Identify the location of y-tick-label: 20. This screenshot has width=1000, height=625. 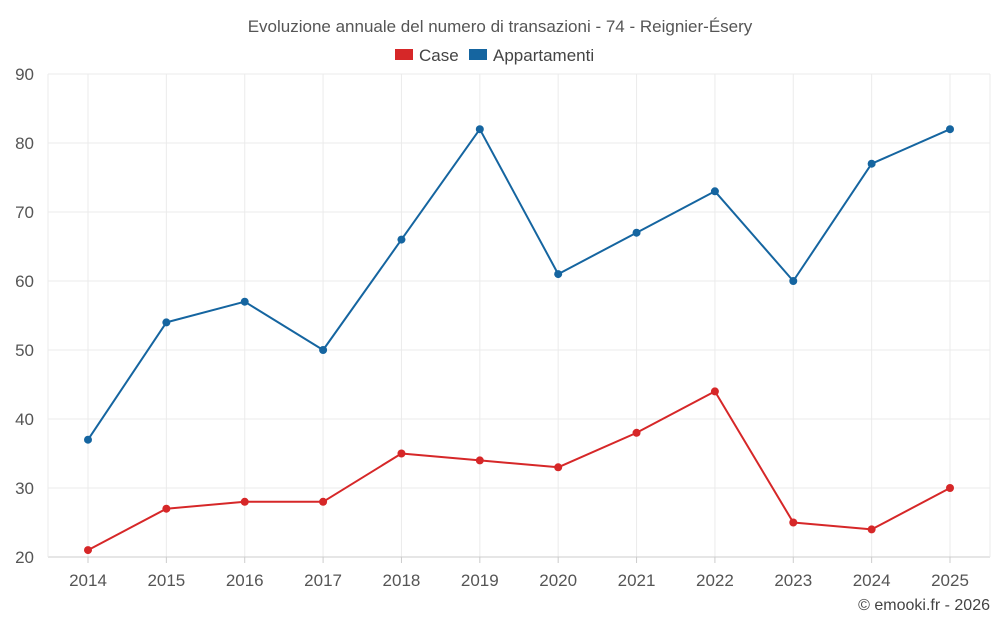
(24, 557).